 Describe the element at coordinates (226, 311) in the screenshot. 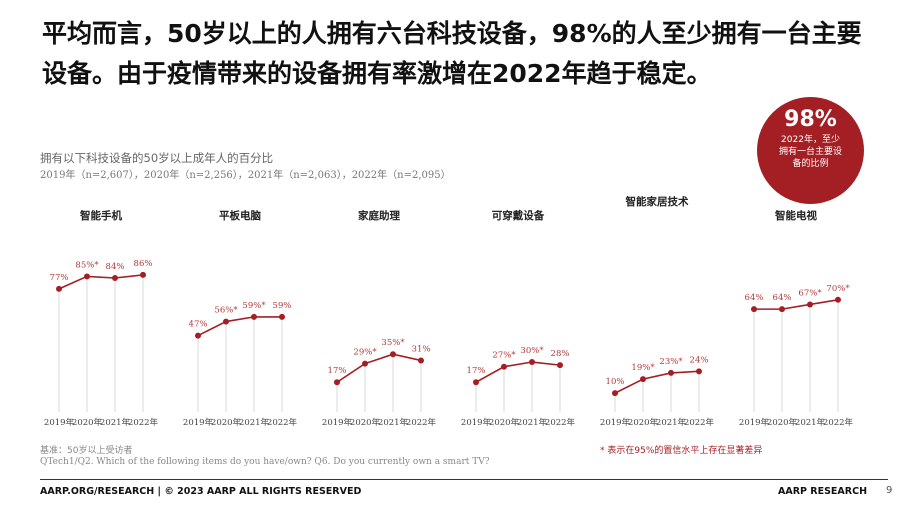

I see `data-label: 56%*` at that location.